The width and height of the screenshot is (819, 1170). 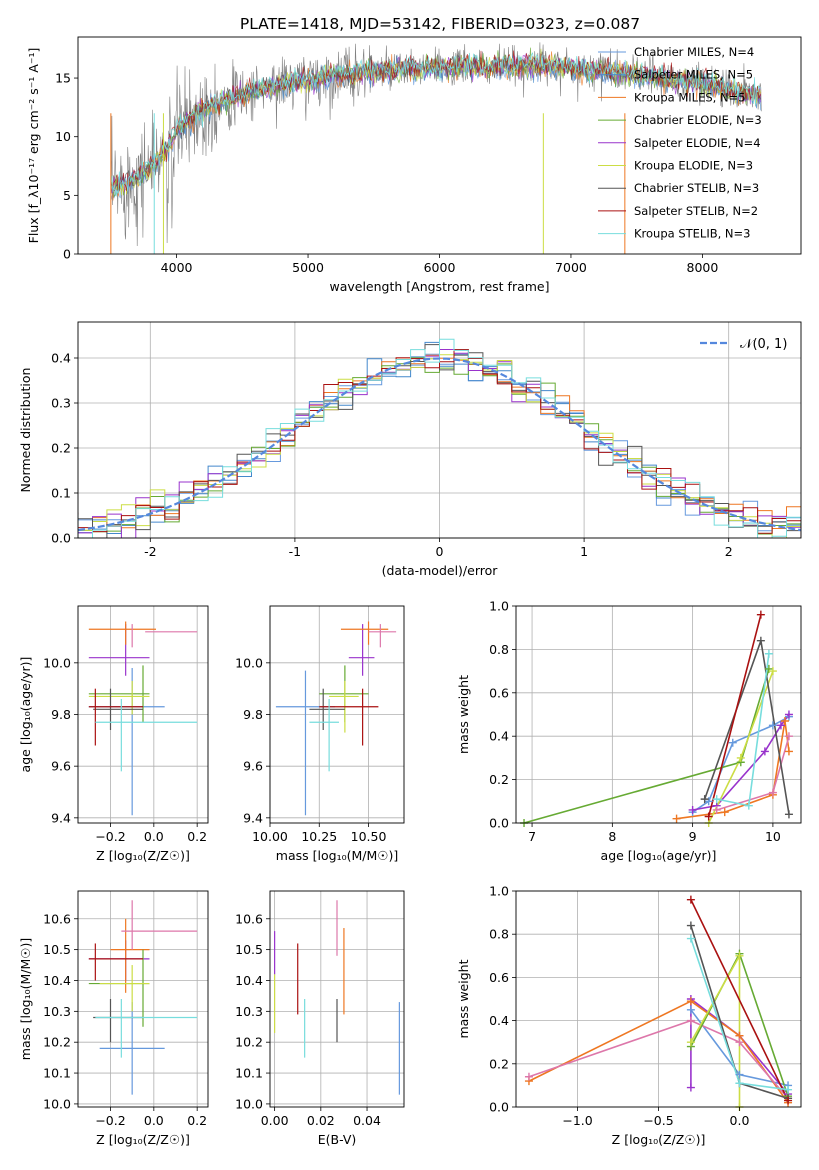 I want to click on x-axis-label: age [log₁₀(age/yr)], so click(x=659, y=855).